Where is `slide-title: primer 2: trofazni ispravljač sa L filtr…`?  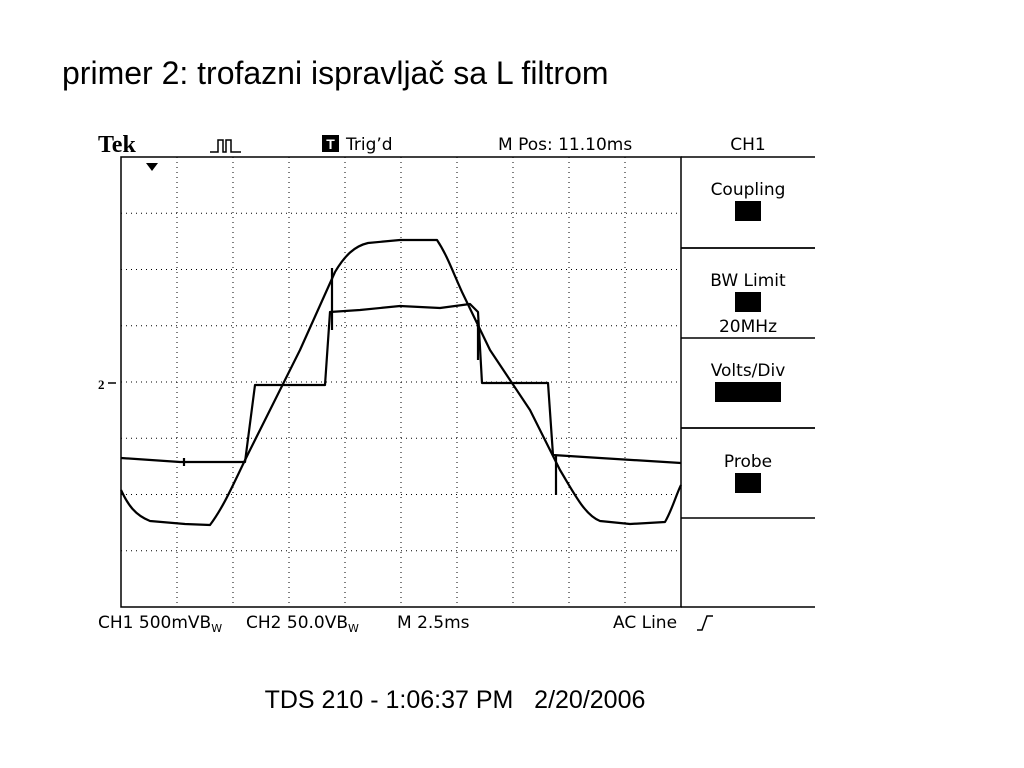
slide-title: primer 2: trofazni ispravljač sa L filtr… is located at coordinates (335, 73).